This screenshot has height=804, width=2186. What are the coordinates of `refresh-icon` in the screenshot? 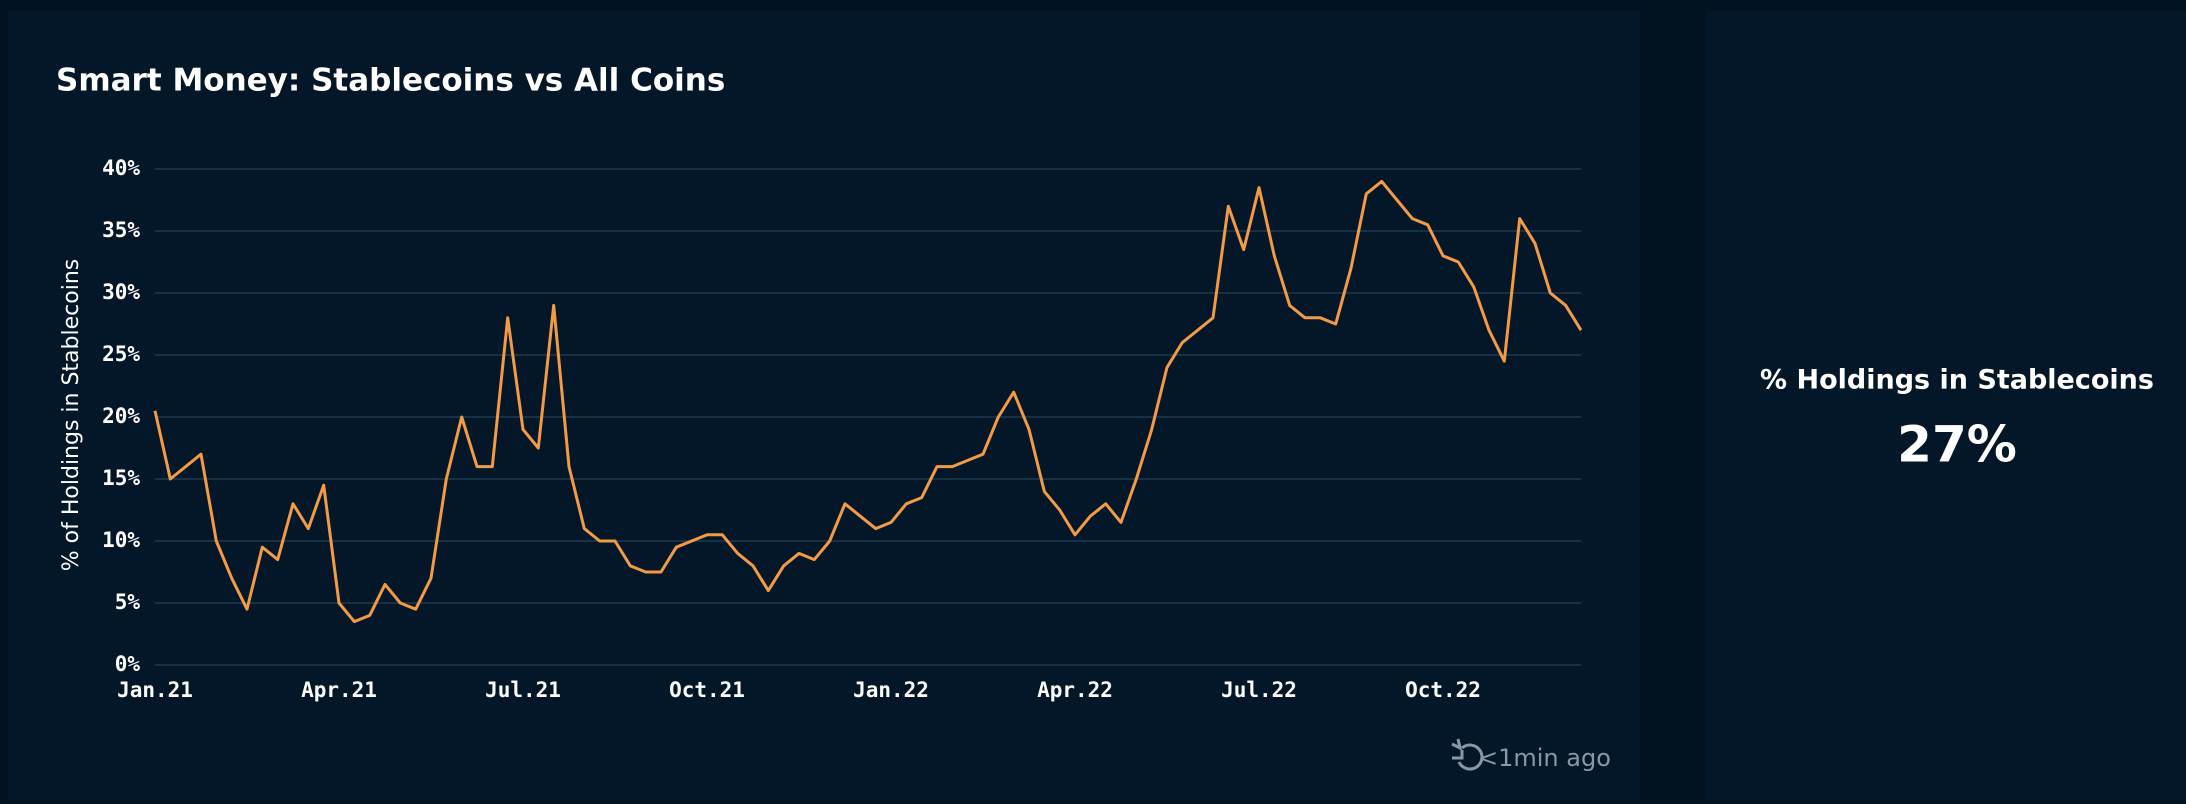 It's located at (1467, 754).